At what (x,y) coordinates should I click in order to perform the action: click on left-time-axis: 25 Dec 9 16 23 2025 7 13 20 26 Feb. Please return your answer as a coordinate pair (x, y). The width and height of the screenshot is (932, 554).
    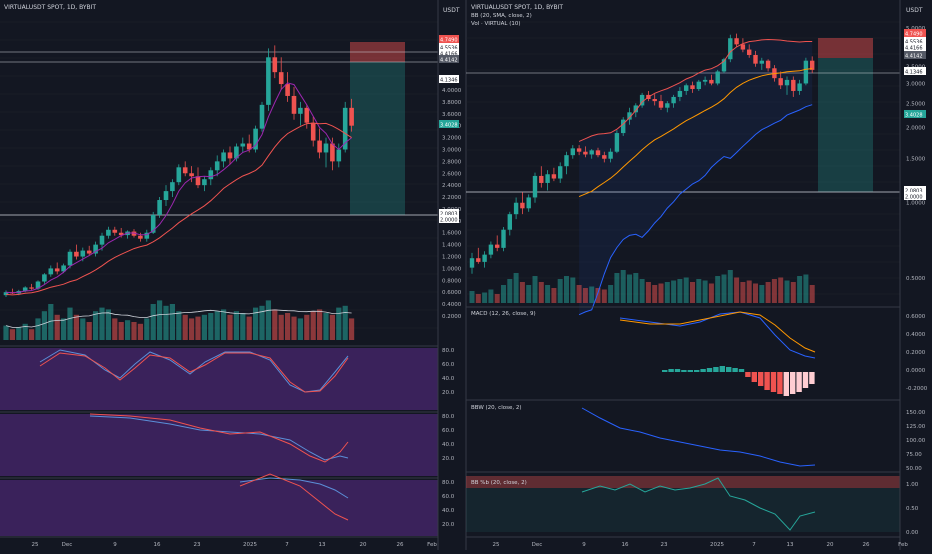
    Looking at the image, I should click on (235, 545).